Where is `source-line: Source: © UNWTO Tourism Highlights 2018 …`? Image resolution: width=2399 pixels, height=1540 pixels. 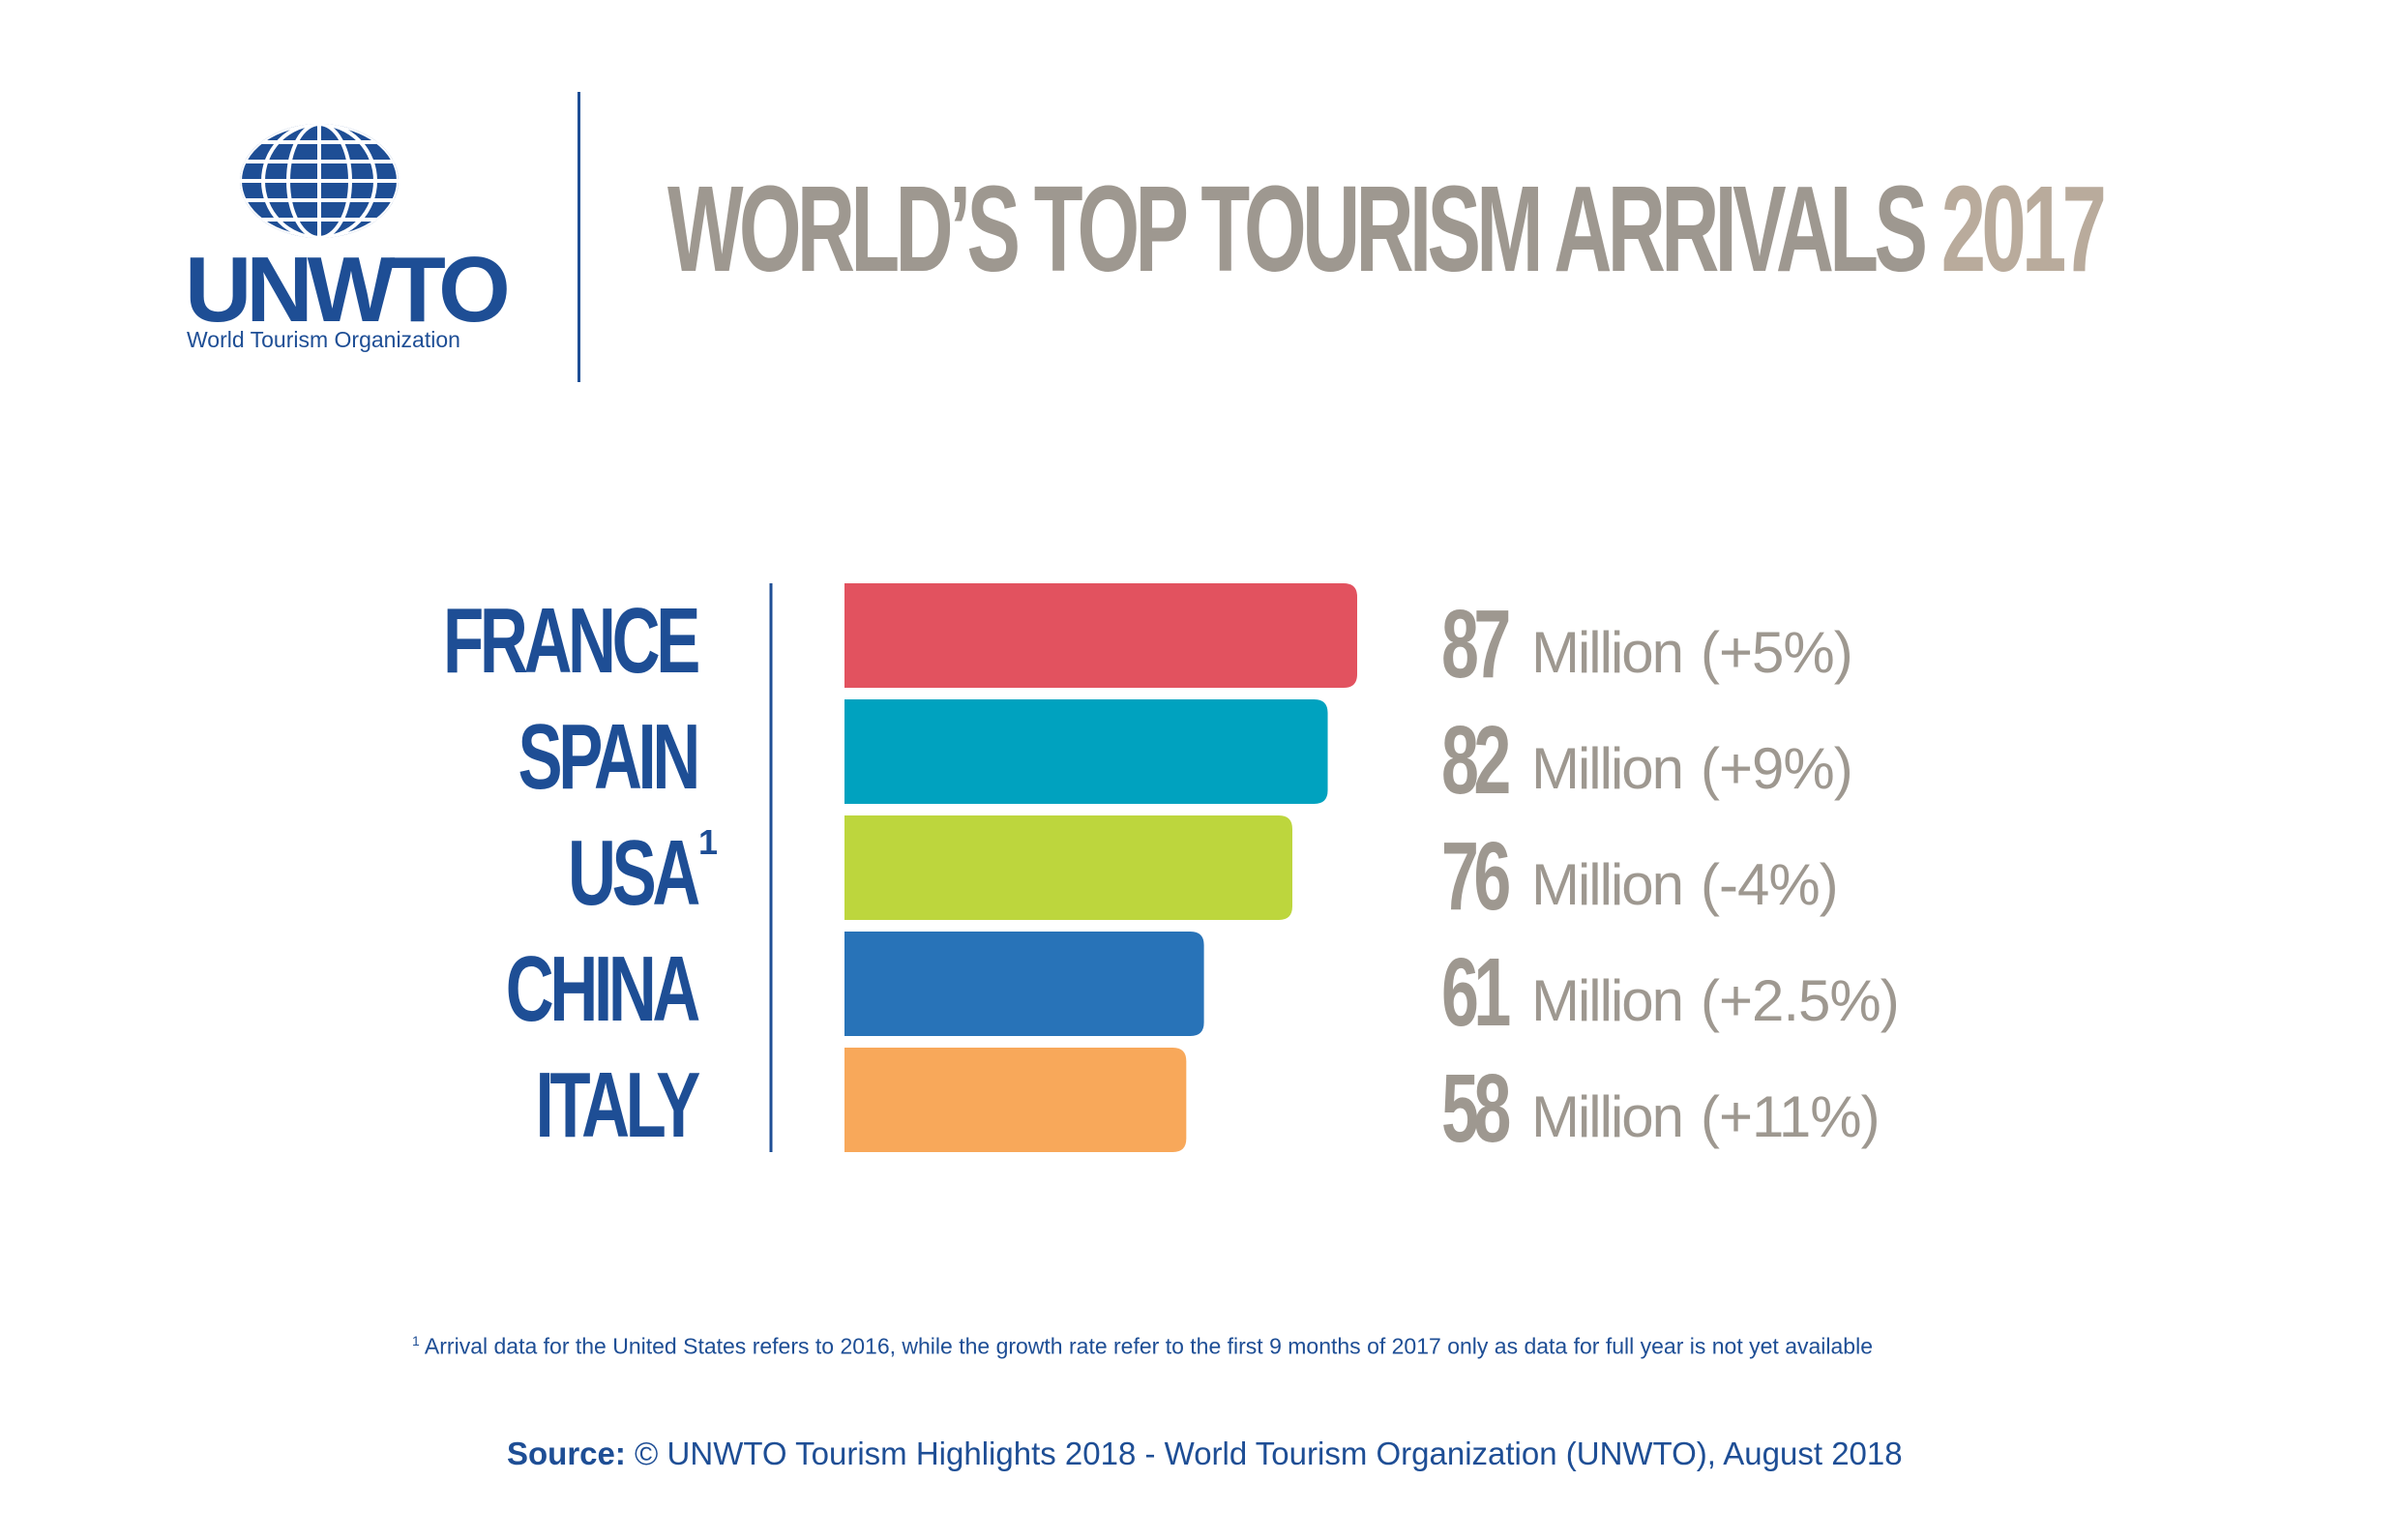 source-line: Source: © UNWTO Tourism Highlights 2018 … is located at coordinates (1205, 1454).